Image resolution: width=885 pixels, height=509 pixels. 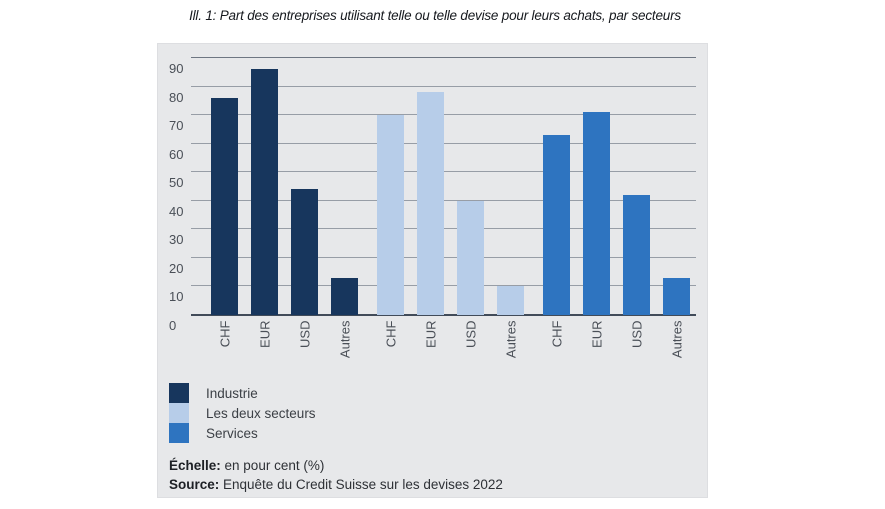 What do you see at coordinates (232, 393) in the screenshot?
I see `legend-label: Industrie` at bounding box center [232, 393].